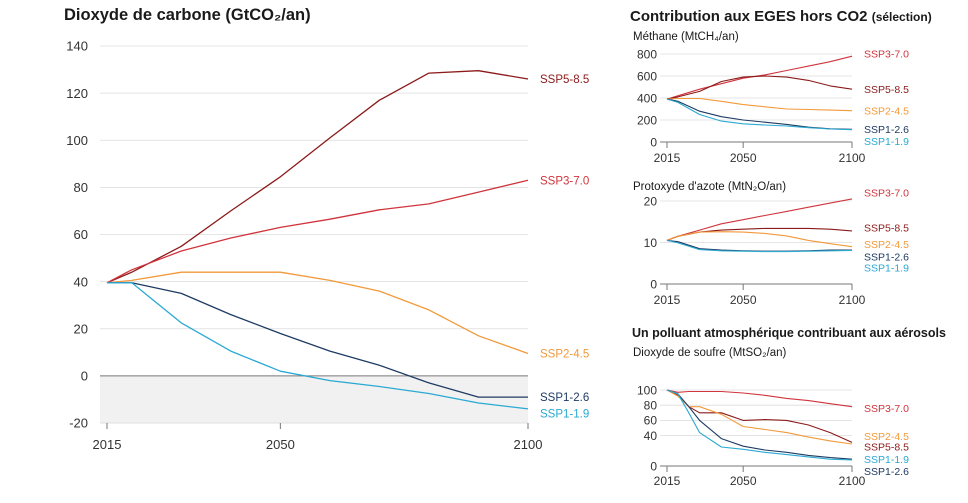 Image resolution: width=968 pixels, height=503 pixels. Describe the element at coordinates (667, 158) in the screenshot. I see `ch4-x-tick-label: 2015` at that location.